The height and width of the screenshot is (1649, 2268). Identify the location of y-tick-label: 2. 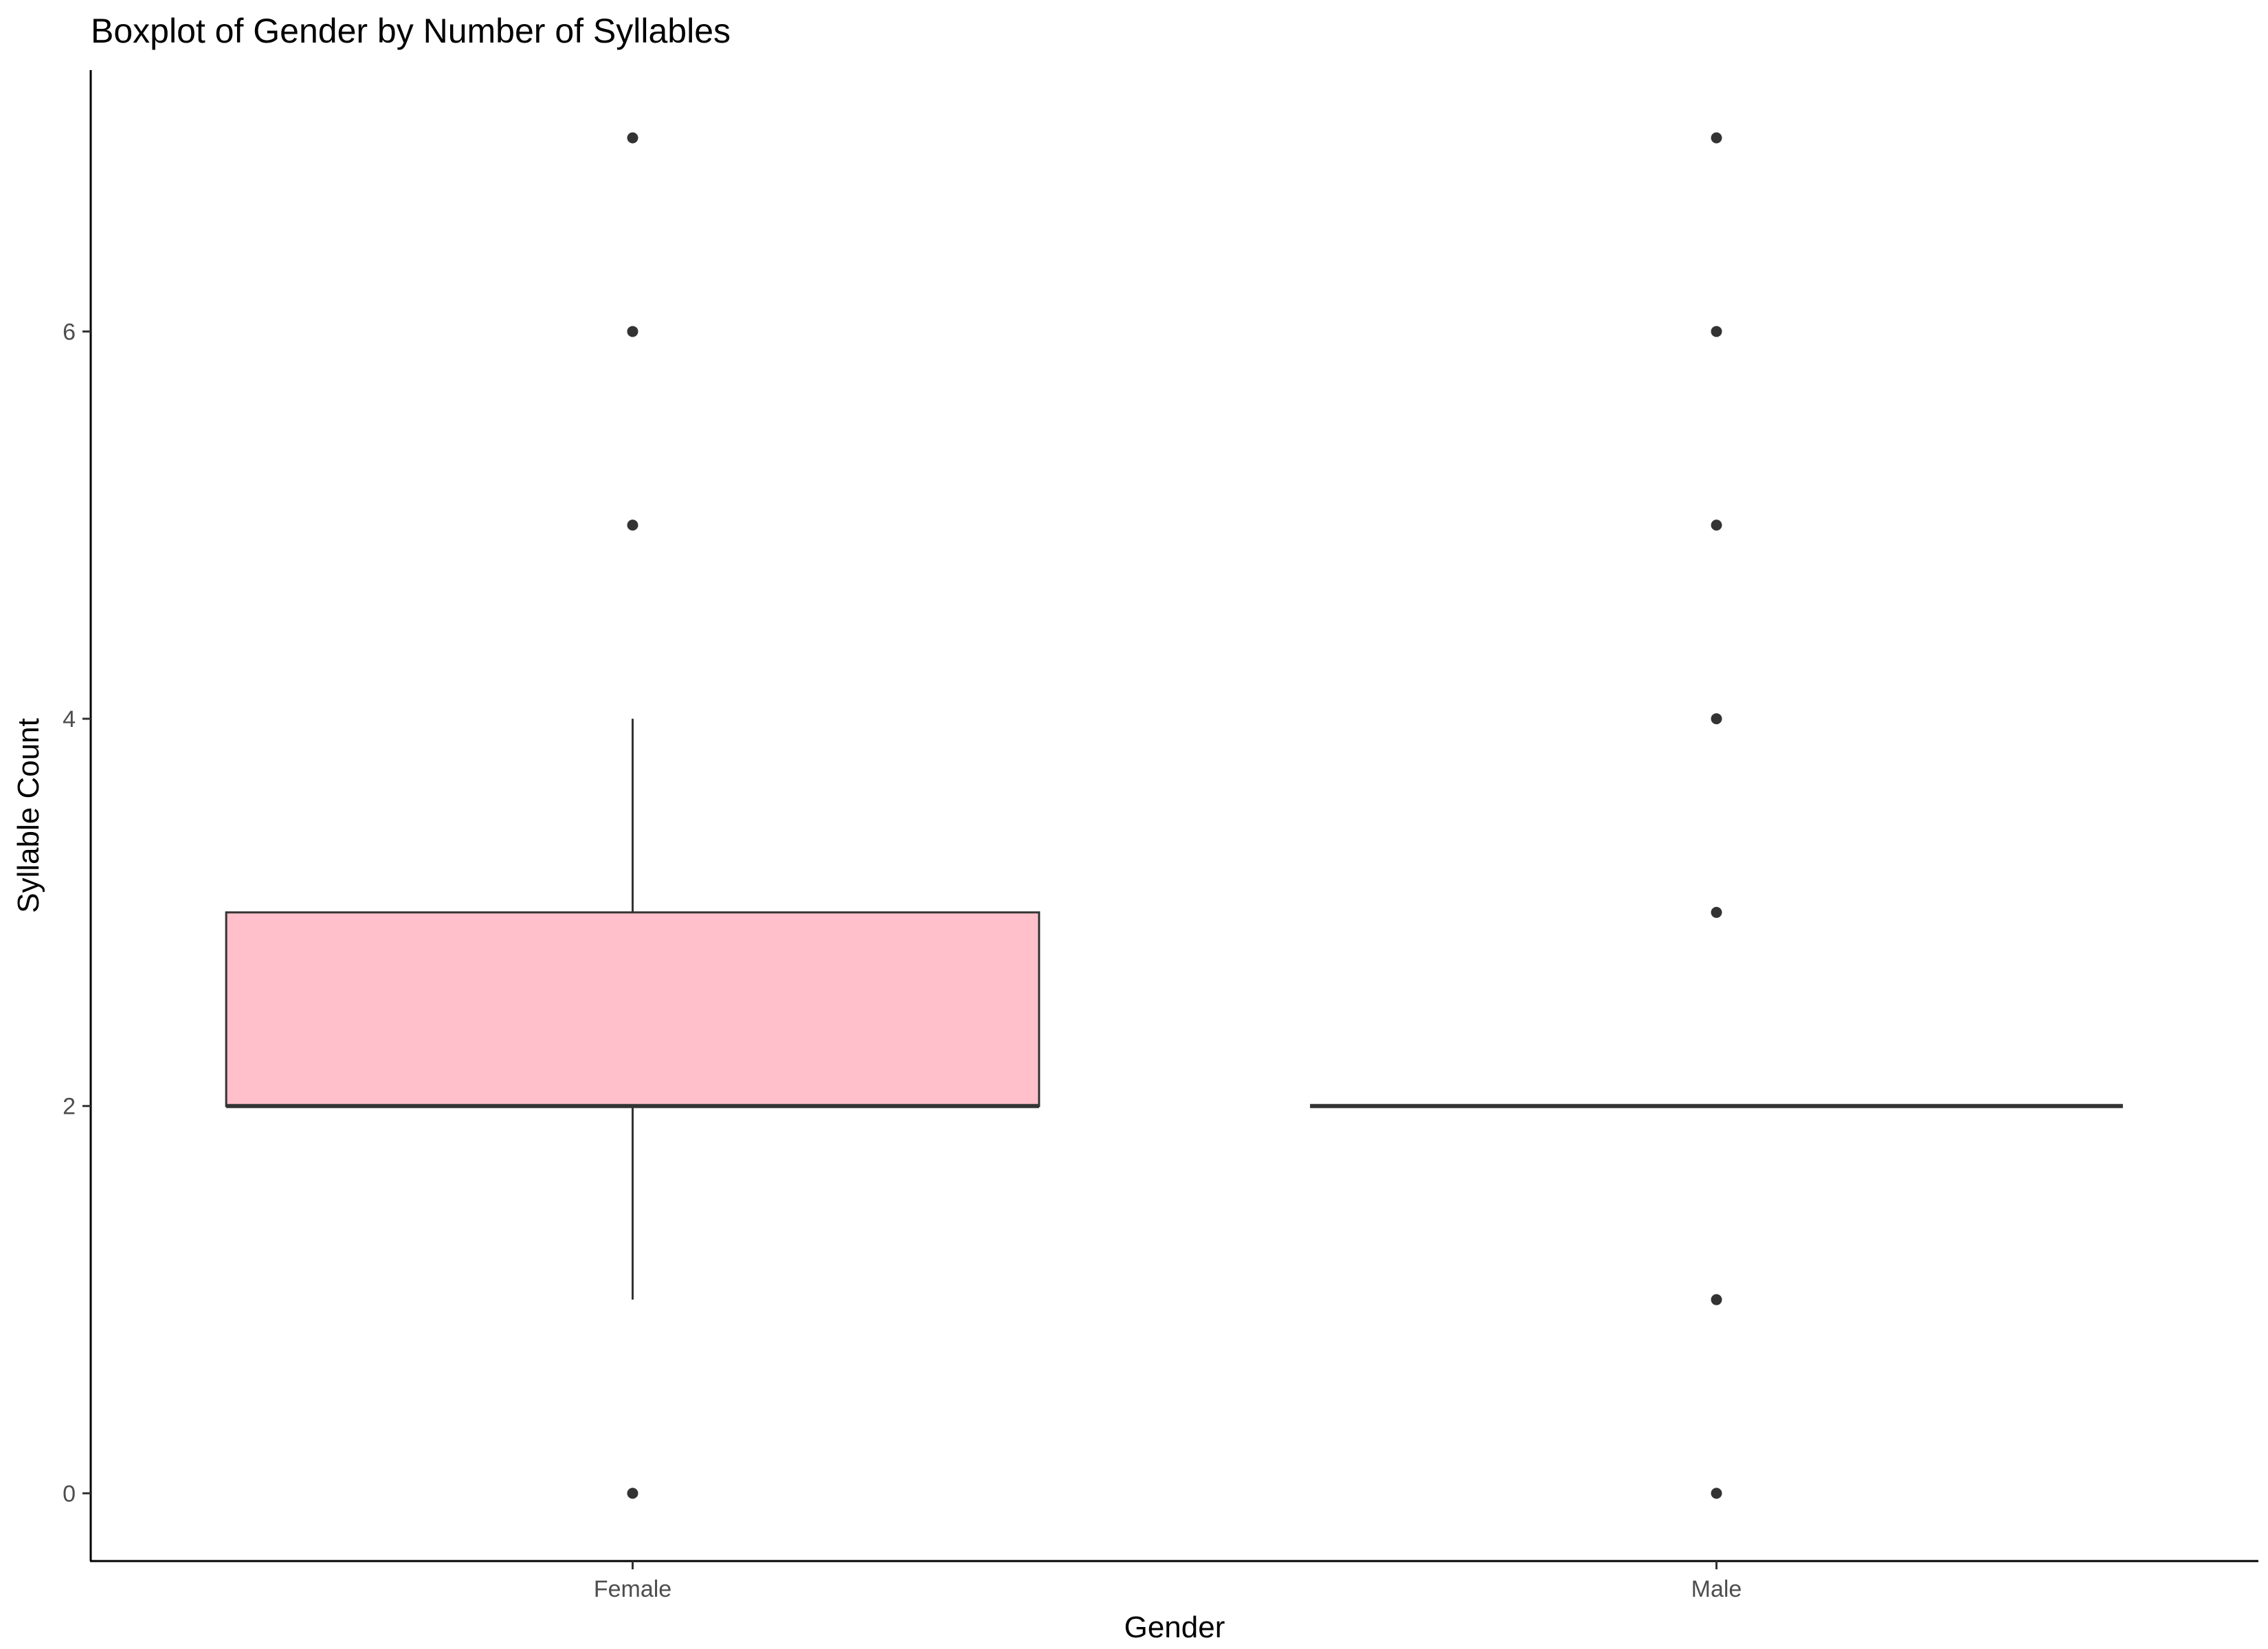
(69, 1107).